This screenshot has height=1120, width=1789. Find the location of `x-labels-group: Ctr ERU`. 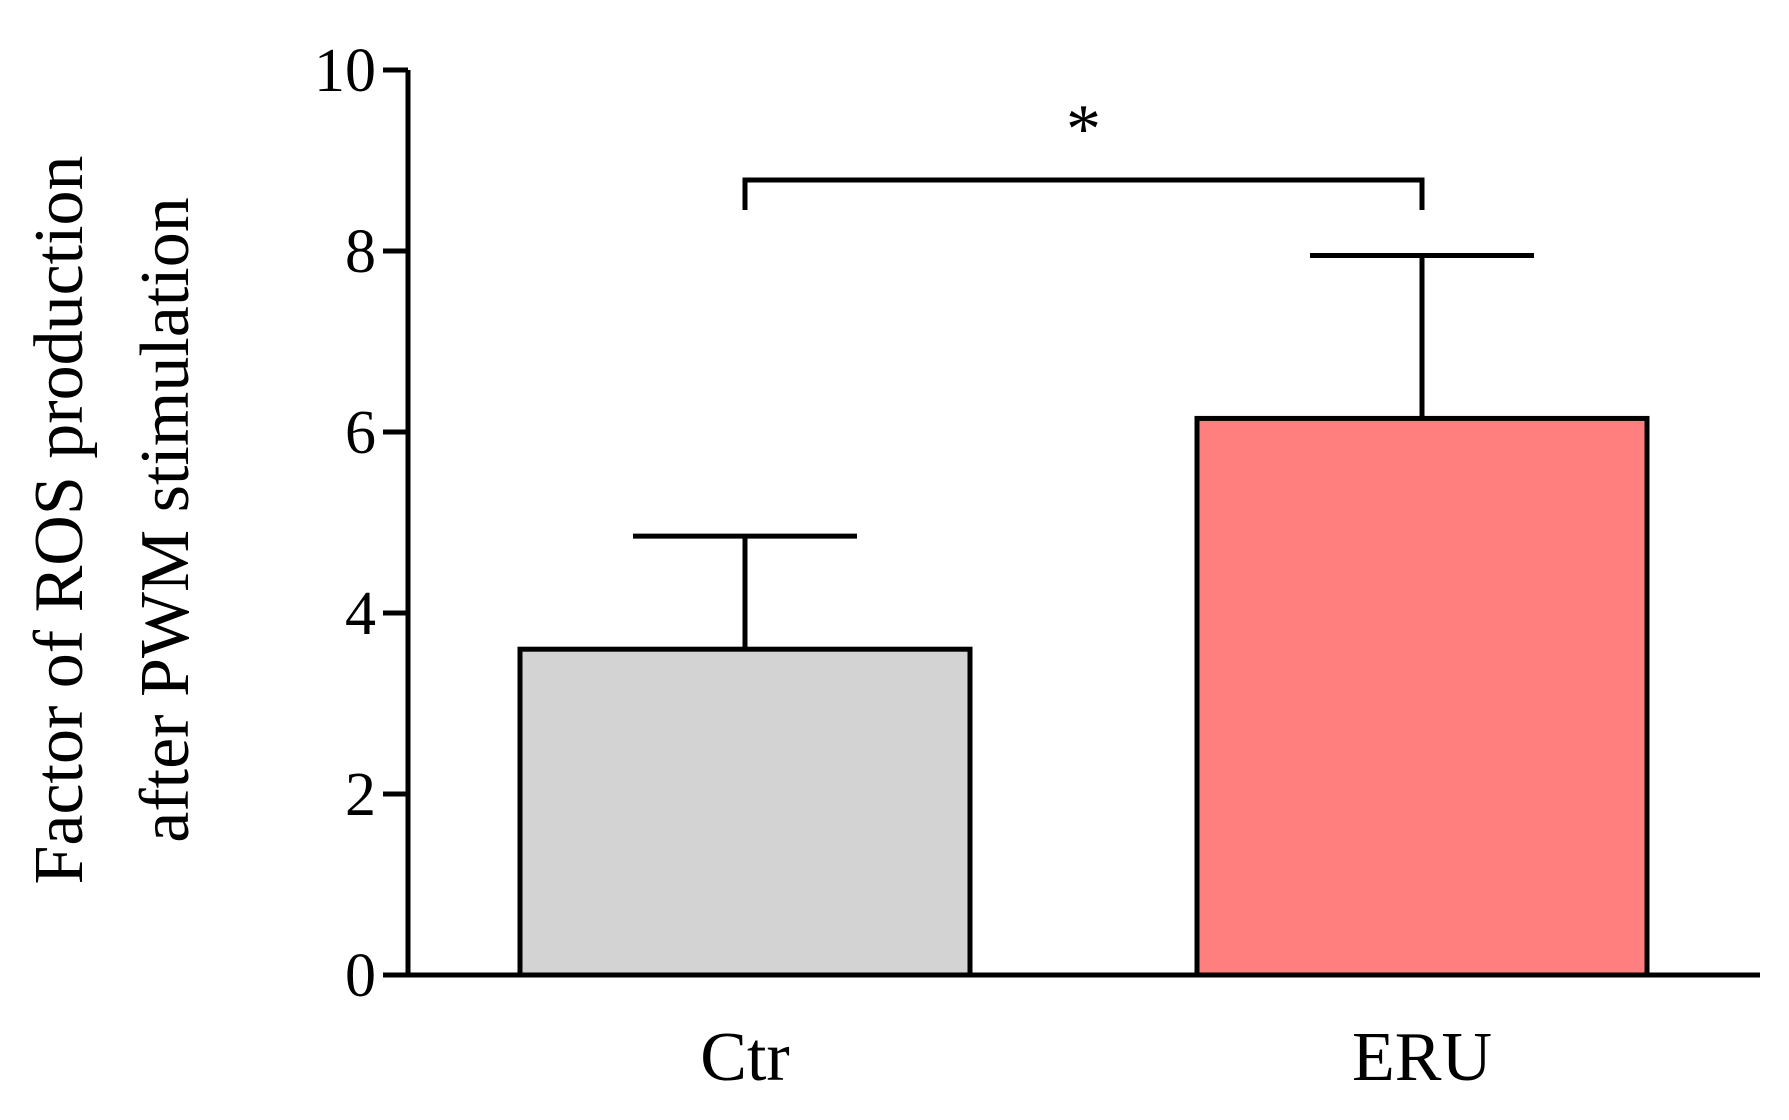

x-labels-group: Ctr ERU is located at coordinates (1096, 1057).